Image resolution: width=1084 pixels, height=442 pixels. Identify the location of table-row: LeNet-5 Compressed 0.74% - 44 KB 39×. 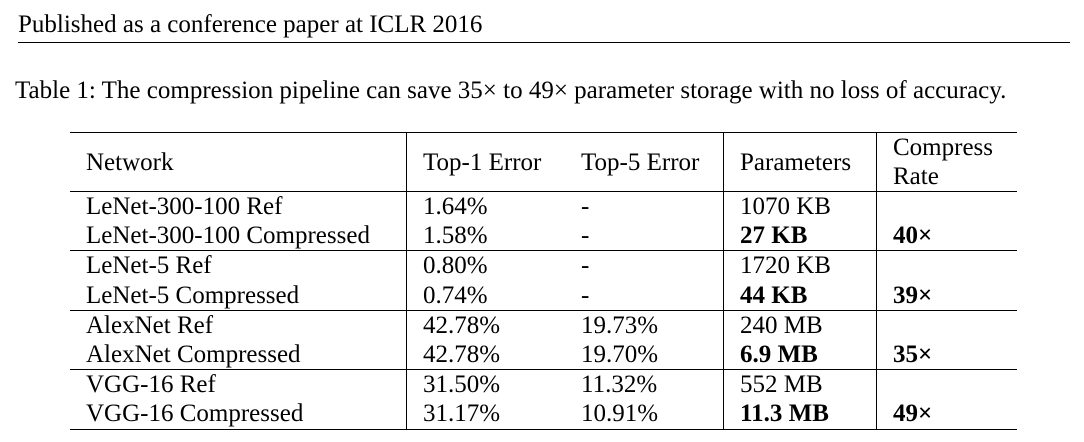
(543, 295).